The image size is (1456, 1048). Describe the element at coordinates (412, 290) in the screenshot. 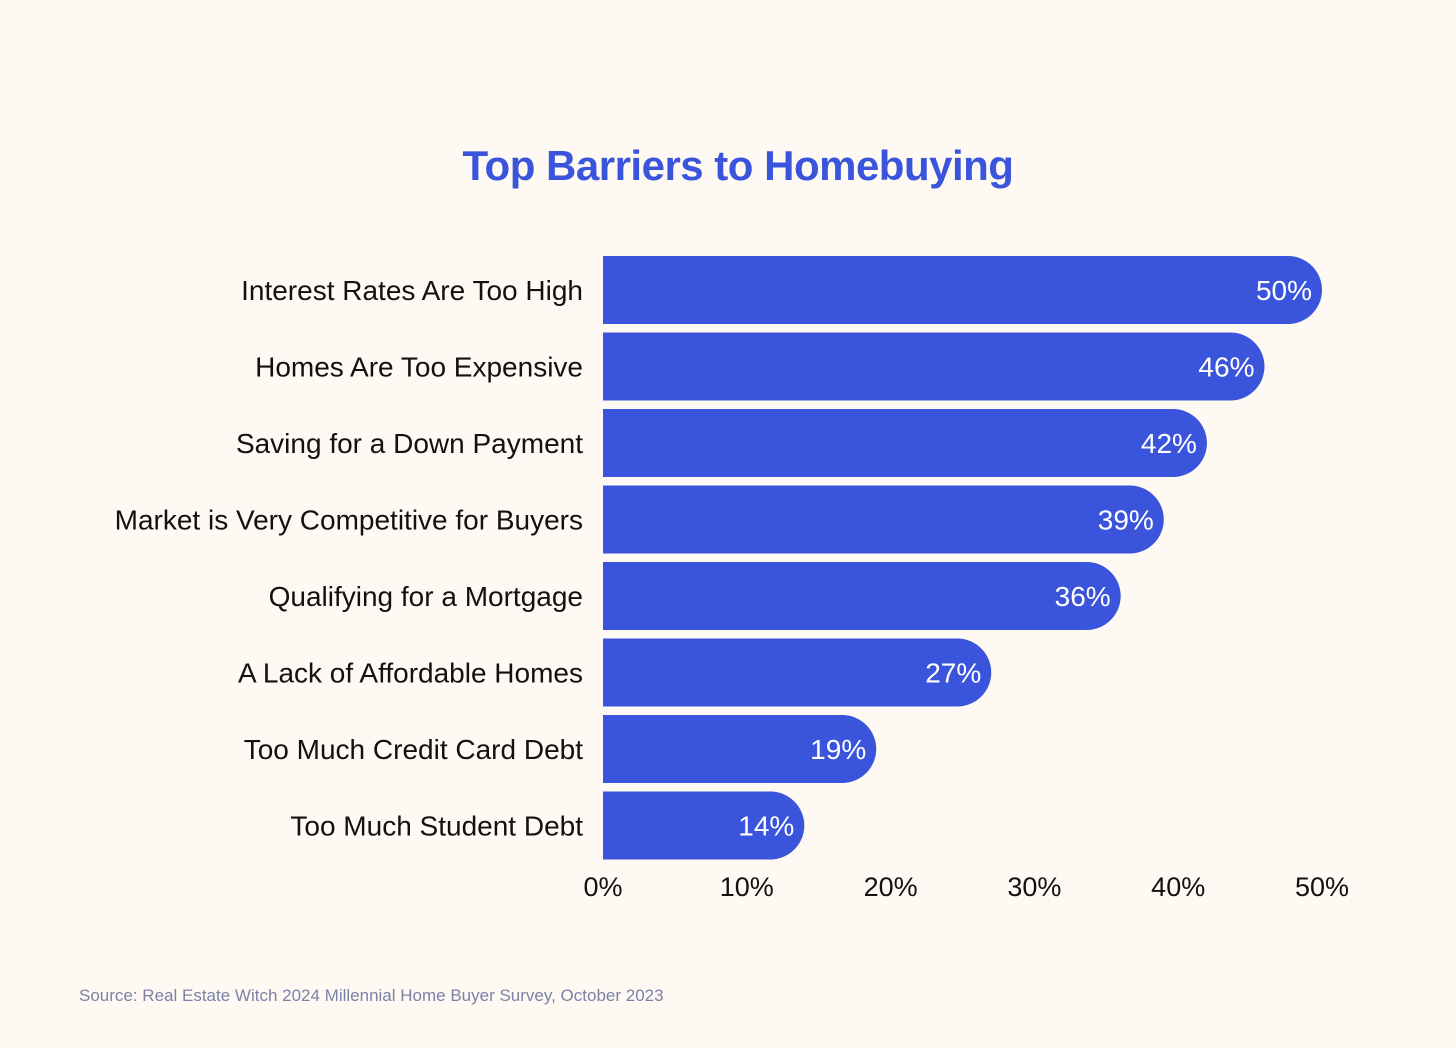

I see `category-label: Interest Rates Are Too High` at that location.